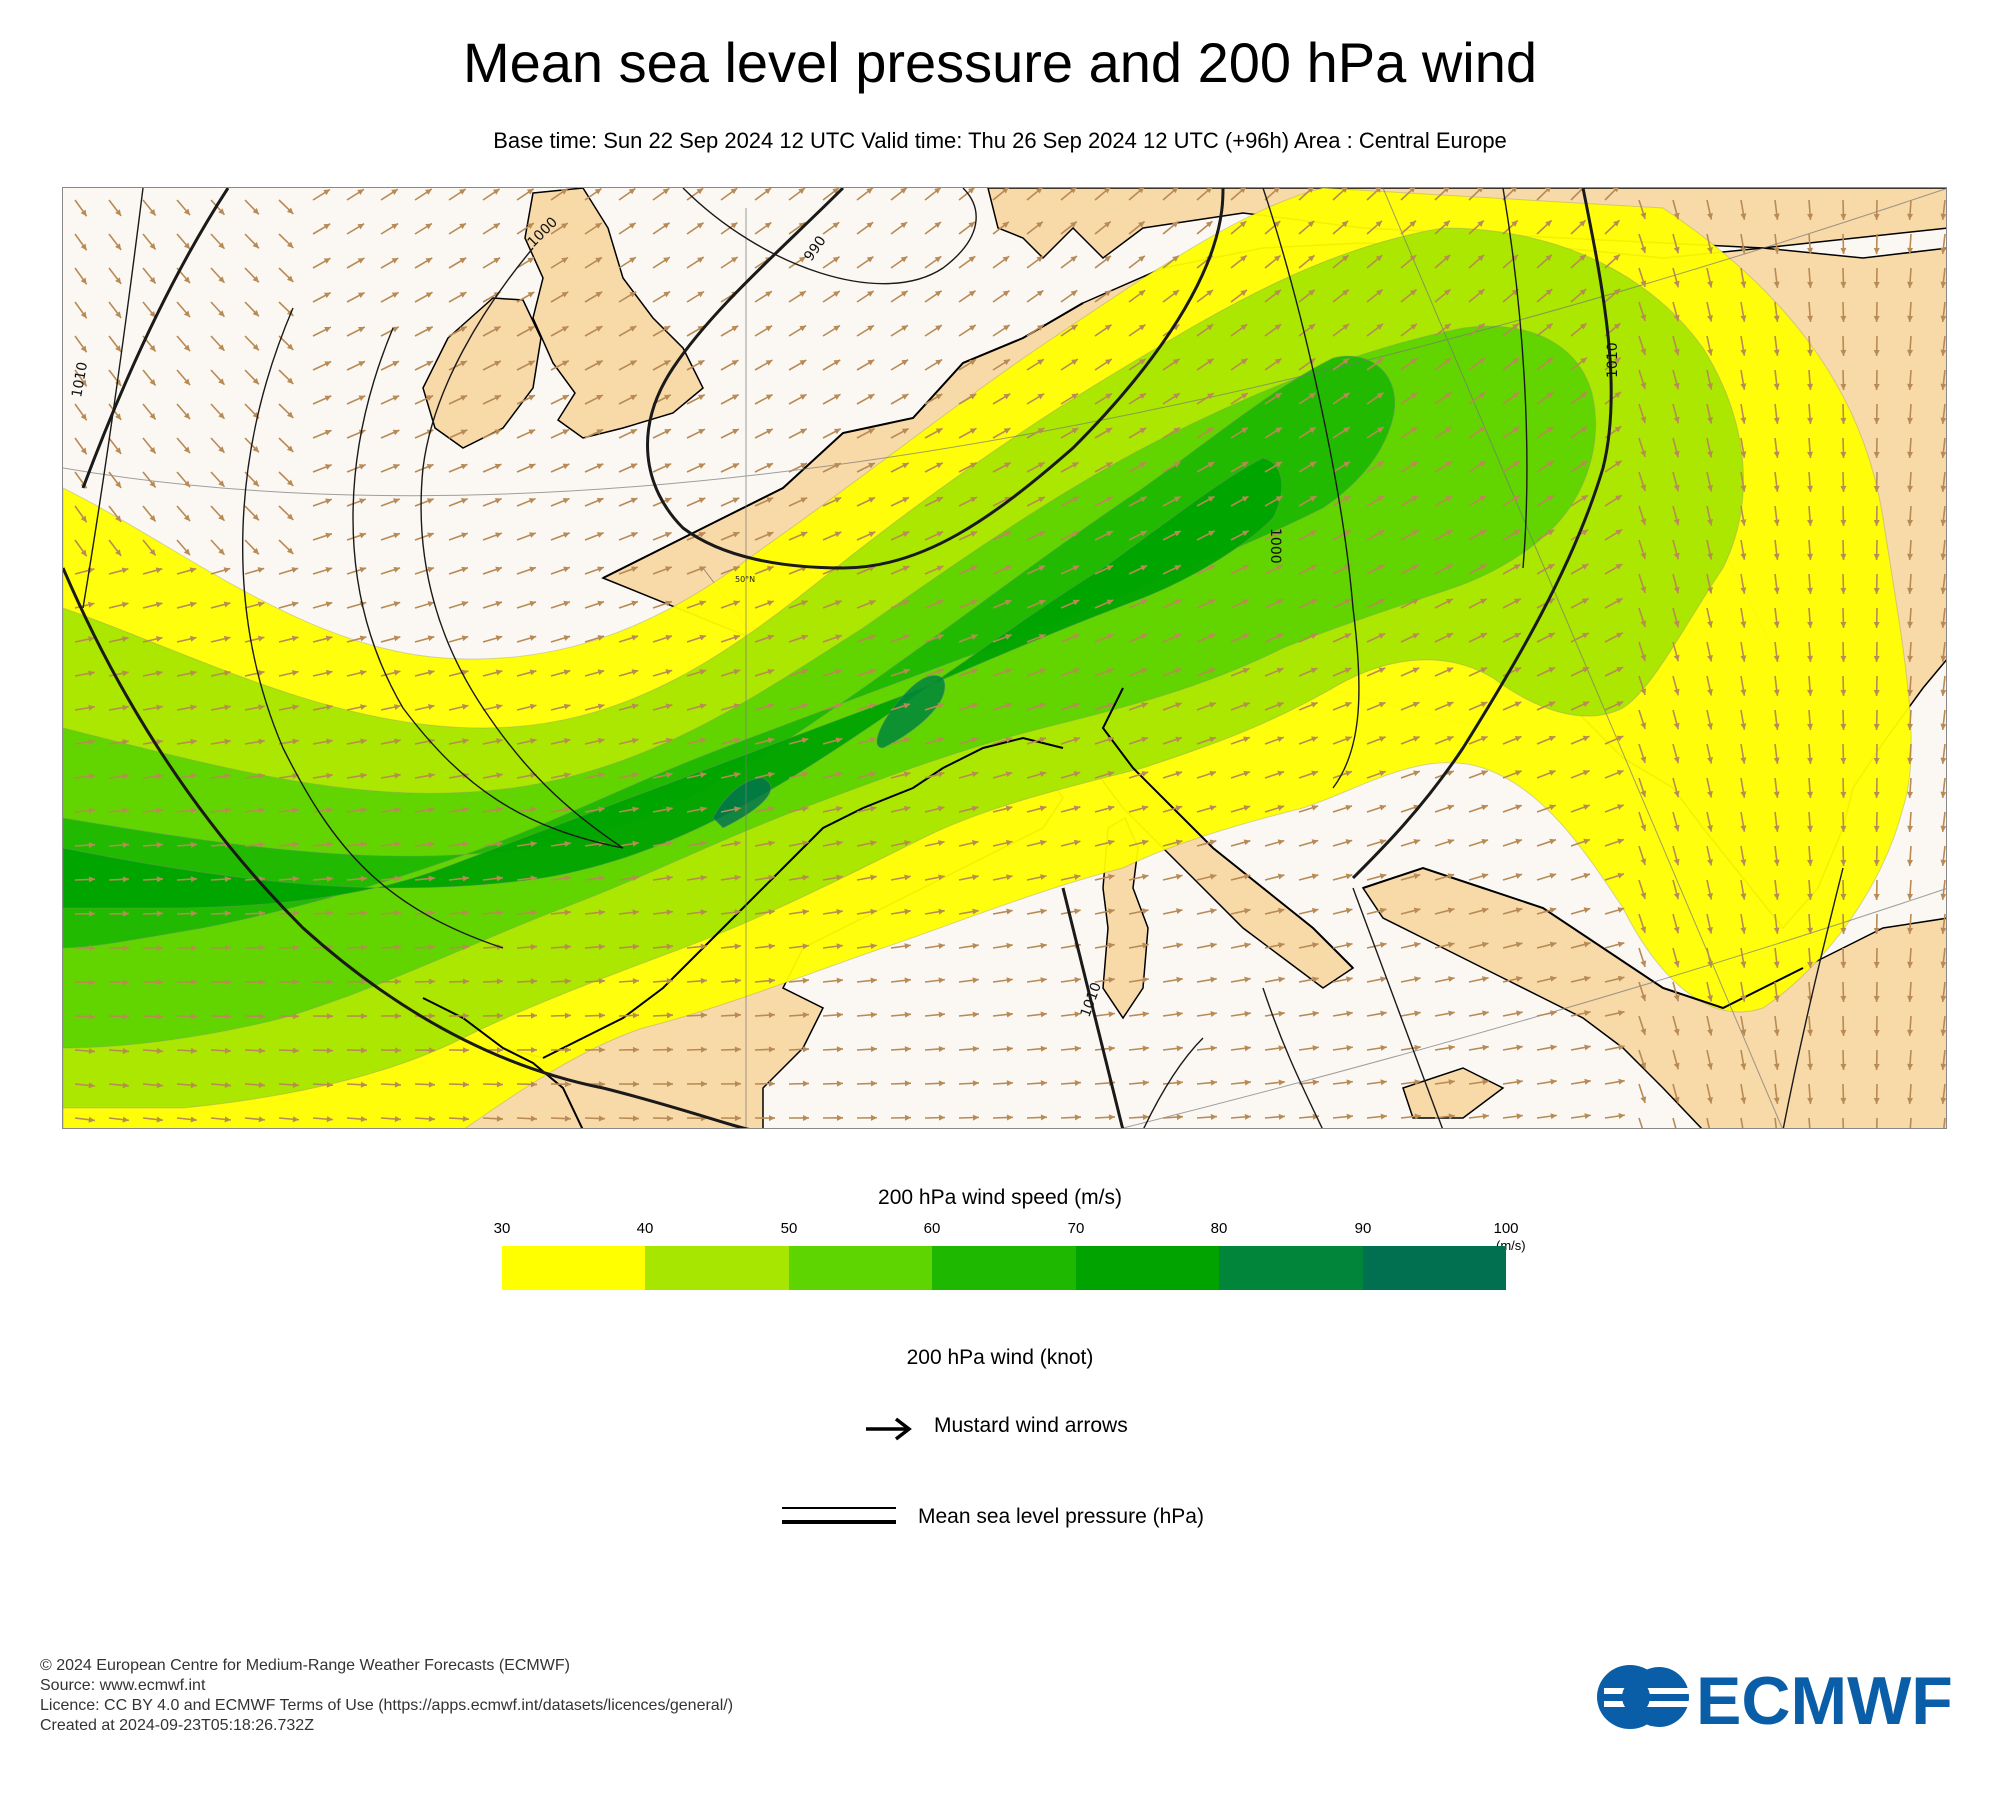 The height and width of the screenshot is (1800, 2000). Describe the element at coordinates (1311, 488) in the screenshot. I see `isobar-thin` at that location.